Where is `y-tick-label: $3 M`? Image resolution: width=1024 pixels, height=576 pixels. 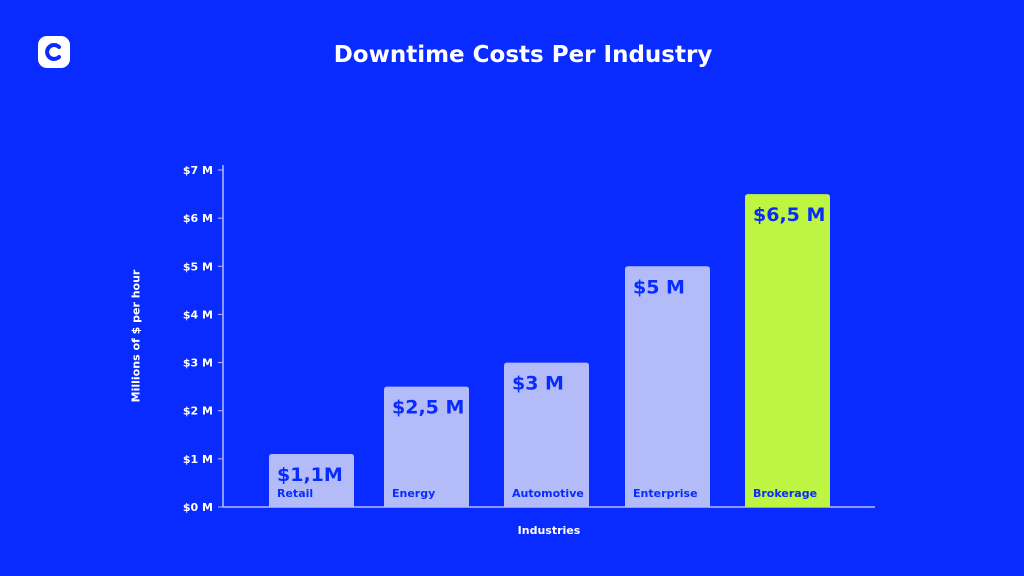 y-tick-label: $3 M is located at coordinates (198, 363).